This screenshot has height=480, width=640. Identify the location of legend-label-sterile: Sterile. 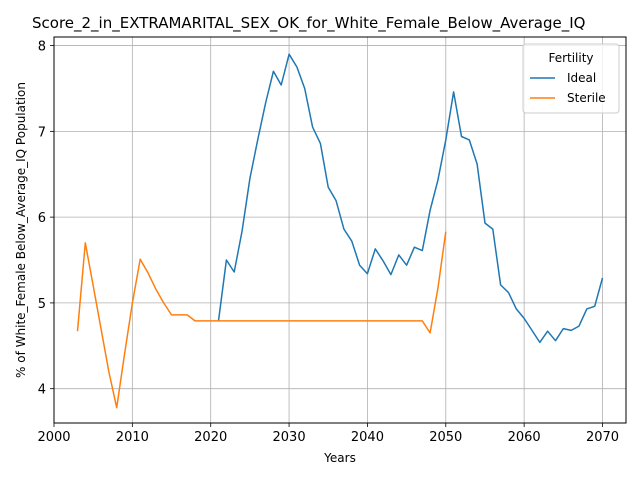
(586, 98).